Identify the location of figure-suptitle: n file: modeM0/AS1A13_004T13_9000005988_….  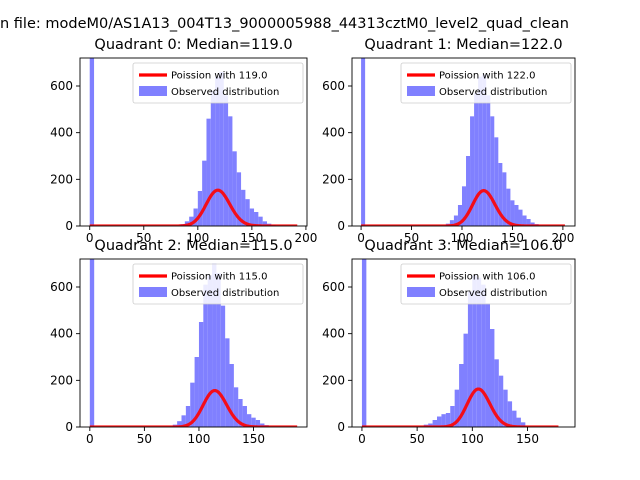
(284, 24).